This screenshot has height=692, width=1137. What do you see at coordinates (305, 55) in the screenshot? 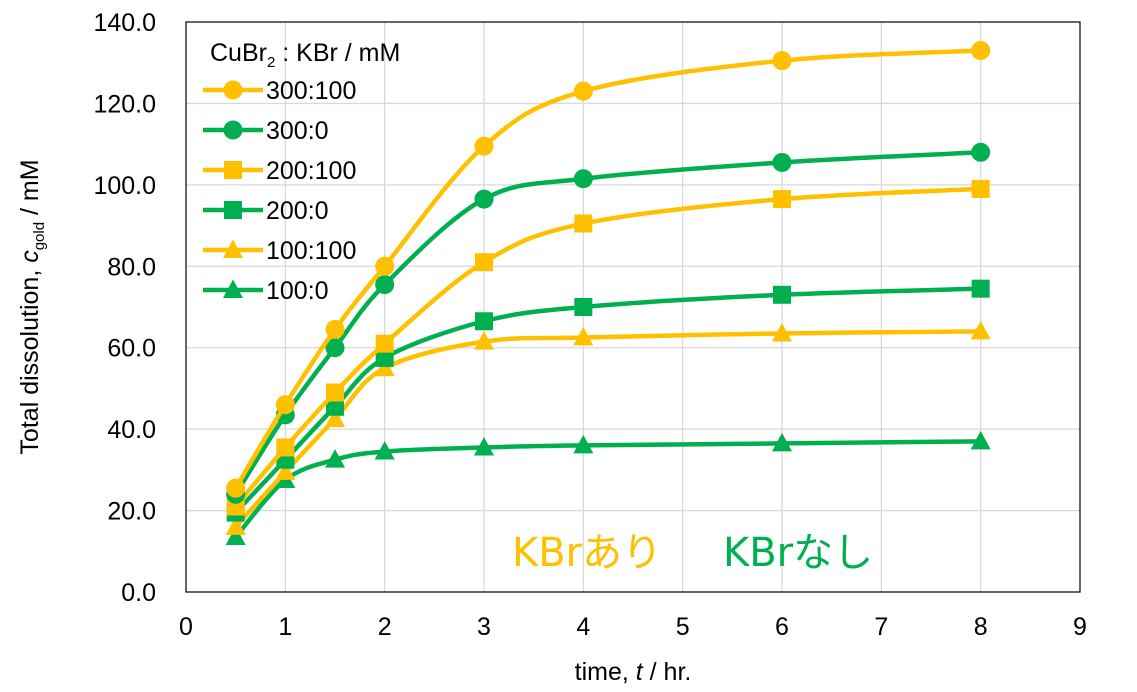
I see `legend-title: CuBr2 : KBr / mM` at bounding box center [305, 55].